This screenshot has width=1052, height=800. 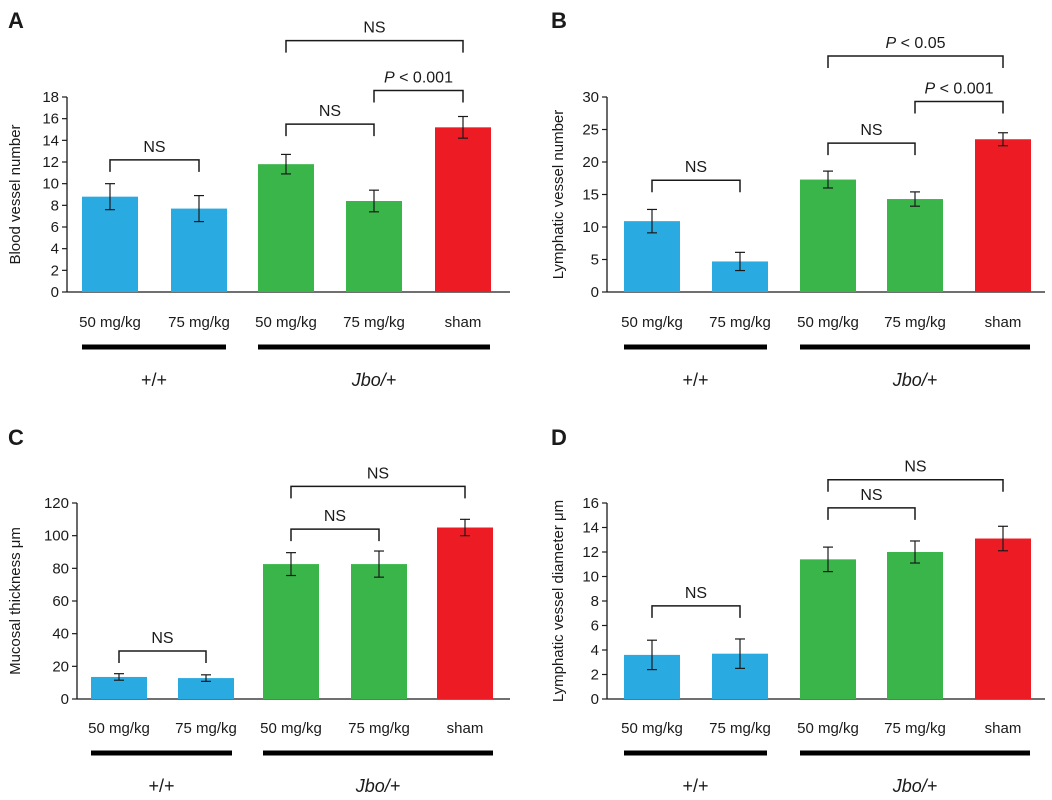 I want to click on significance-label: P < 0.05, so click(x=915, y=43).